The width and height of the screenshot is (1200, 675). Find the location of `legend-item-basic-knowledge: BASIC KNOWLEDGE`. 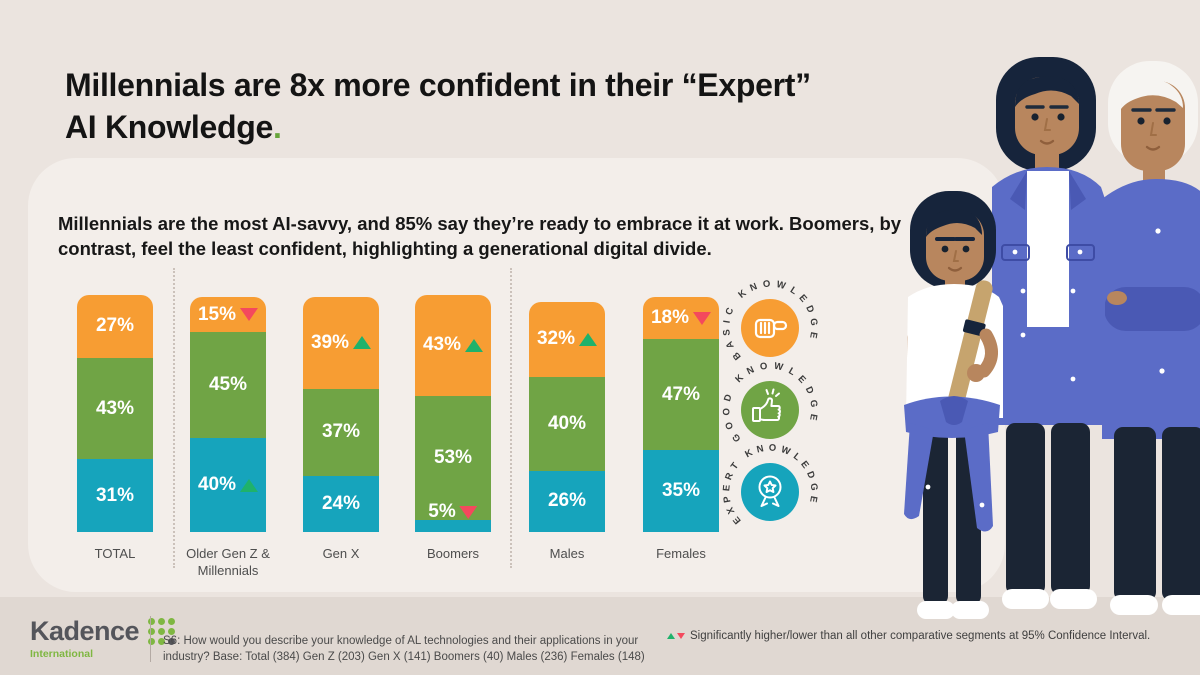

legend-item-basic-knowledge: BASIC KNOWLEDGE is located at coordinates (769, 320).